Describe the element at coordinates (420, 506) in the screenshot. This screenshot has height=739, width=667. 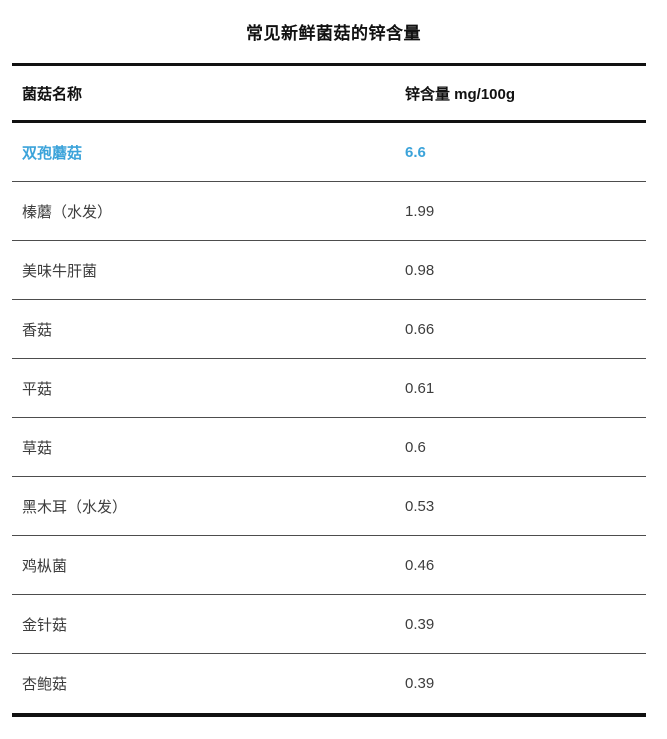
I see `zinc-value-cell: 0.53` at that location.